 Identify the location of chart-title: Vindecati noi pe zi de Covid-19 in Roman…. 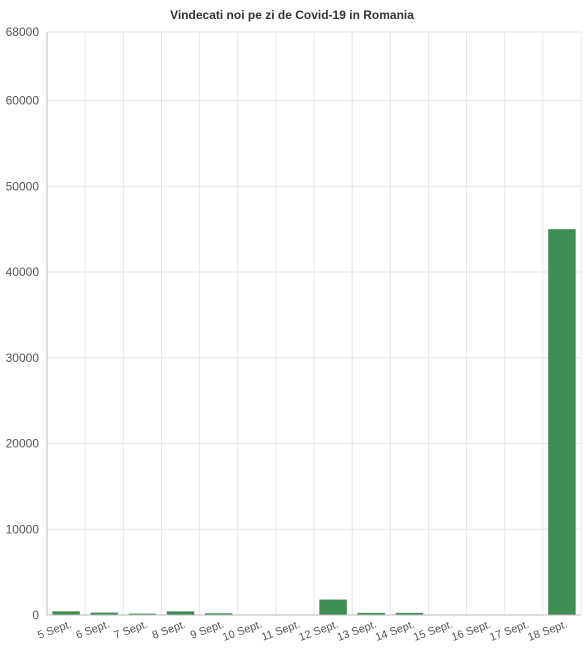
(292, 15).